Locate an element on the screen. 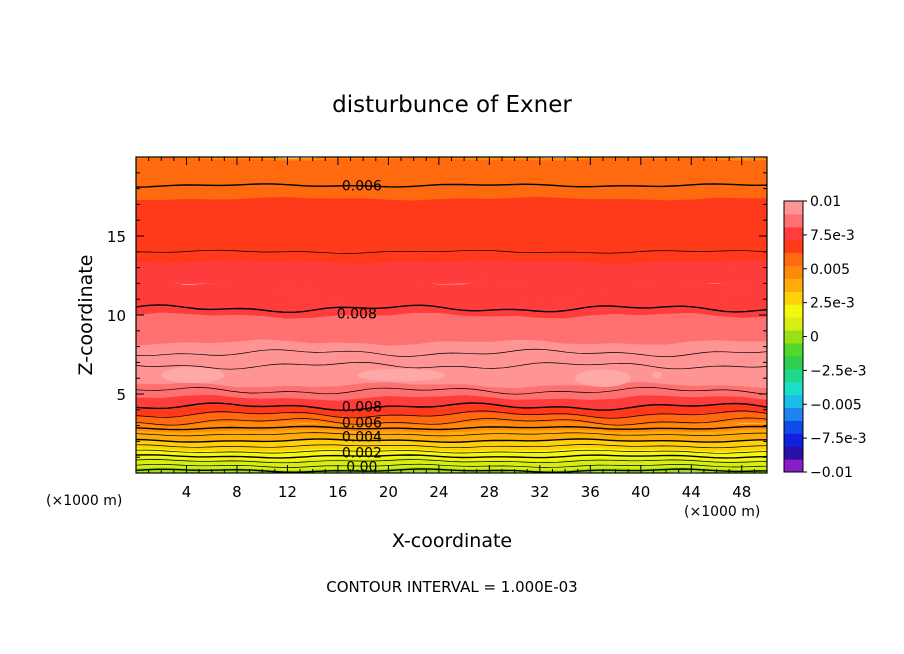 This screenshot has width=904, height=654. contour-label: 0.002 is located at coordinates (362, 453).